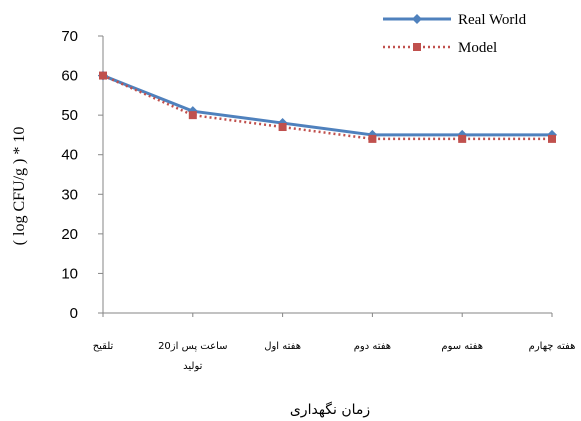 This screenshot has width=581, height=421. I want to click on x-tick-label: 20ساعت پس از, so click(192, 346).